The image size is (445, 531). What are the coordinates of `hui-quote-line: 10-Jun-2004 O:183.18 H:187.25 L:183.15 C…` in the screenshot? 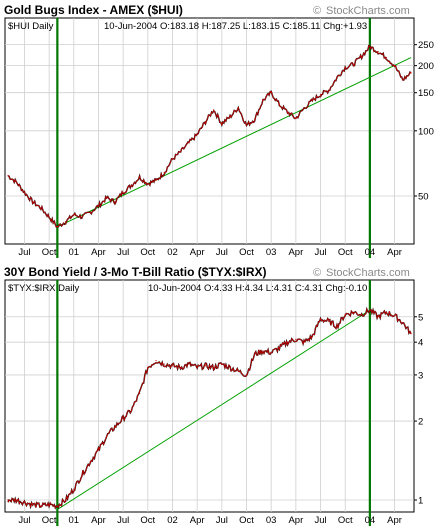 It's located at (235, 26).